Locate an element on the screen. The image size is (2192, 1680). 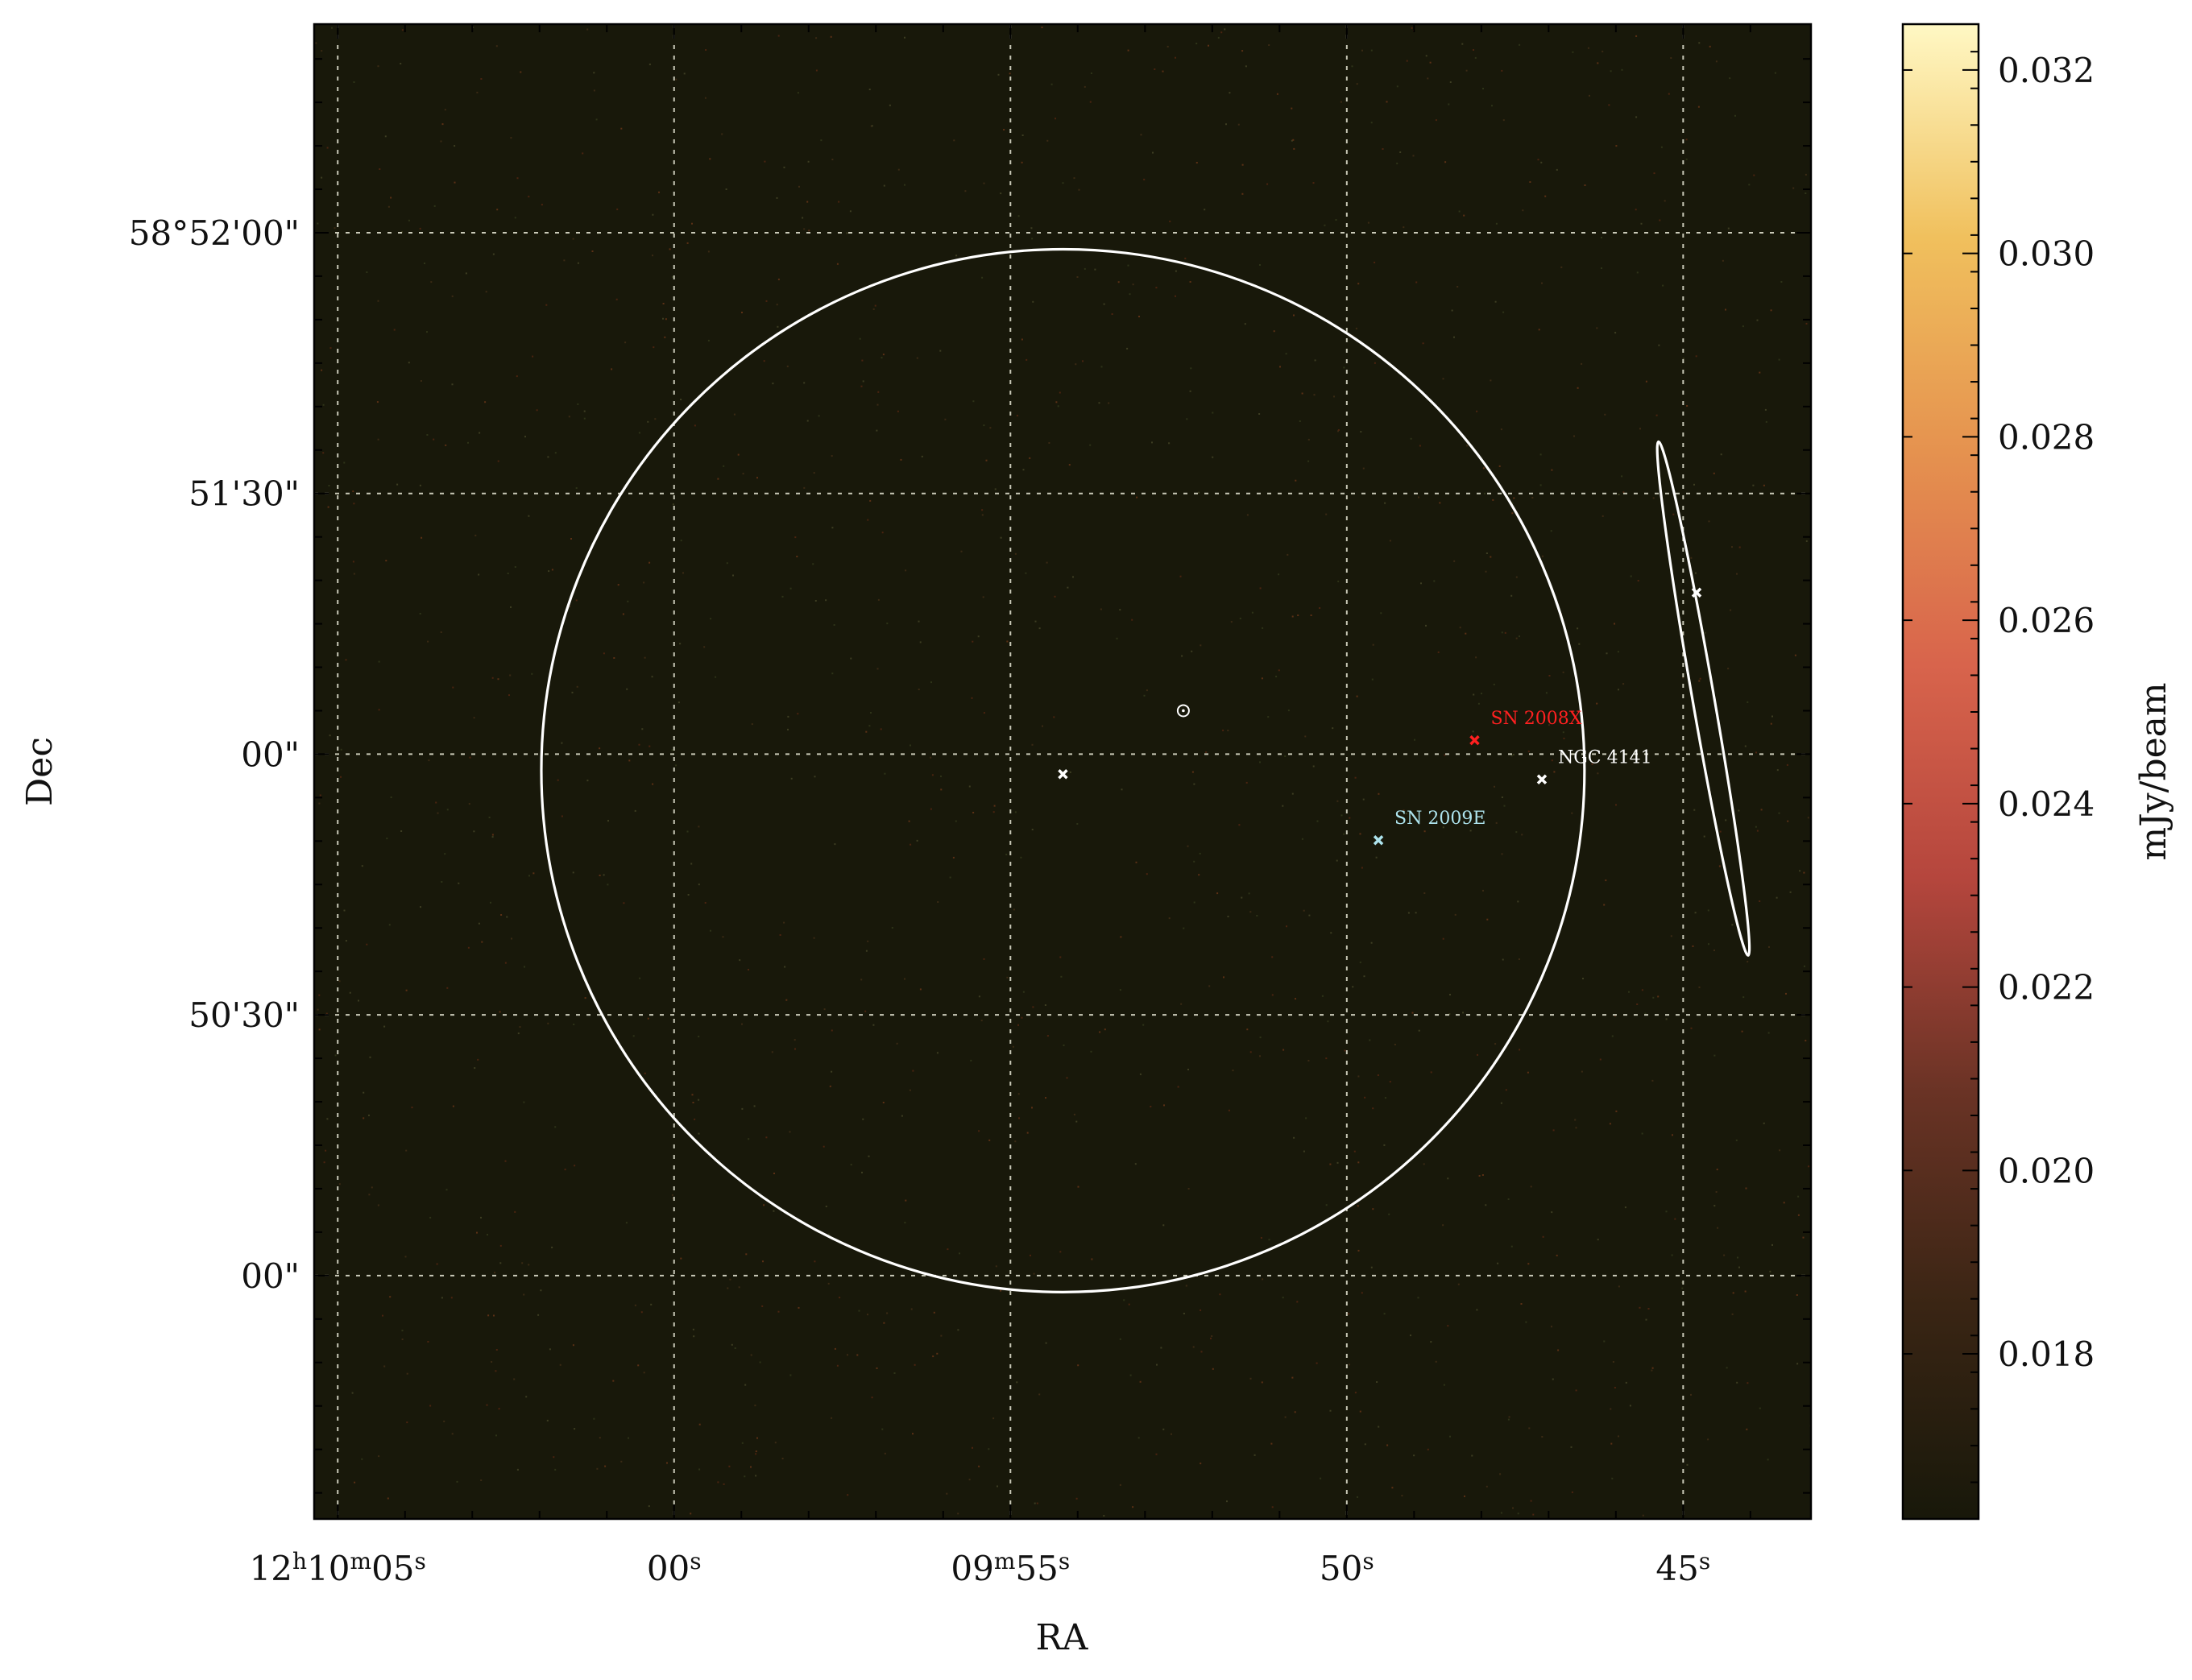
dec-tick-label: 50'30" is located at coordinates (244, 1015).